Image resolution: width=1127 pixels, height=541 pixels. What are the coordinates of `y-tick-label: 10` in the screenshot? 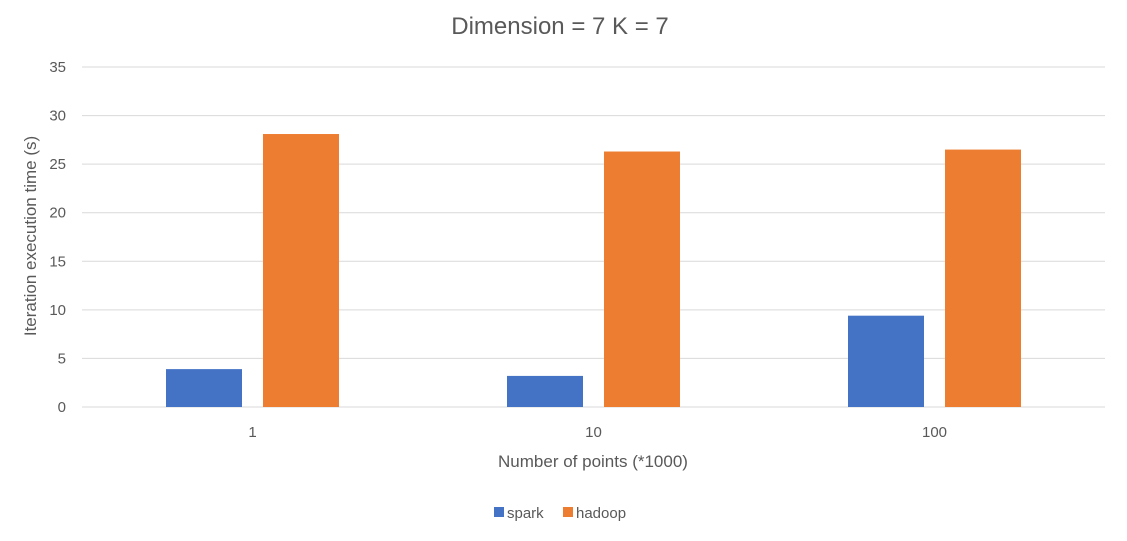 It's located at (57, 310).